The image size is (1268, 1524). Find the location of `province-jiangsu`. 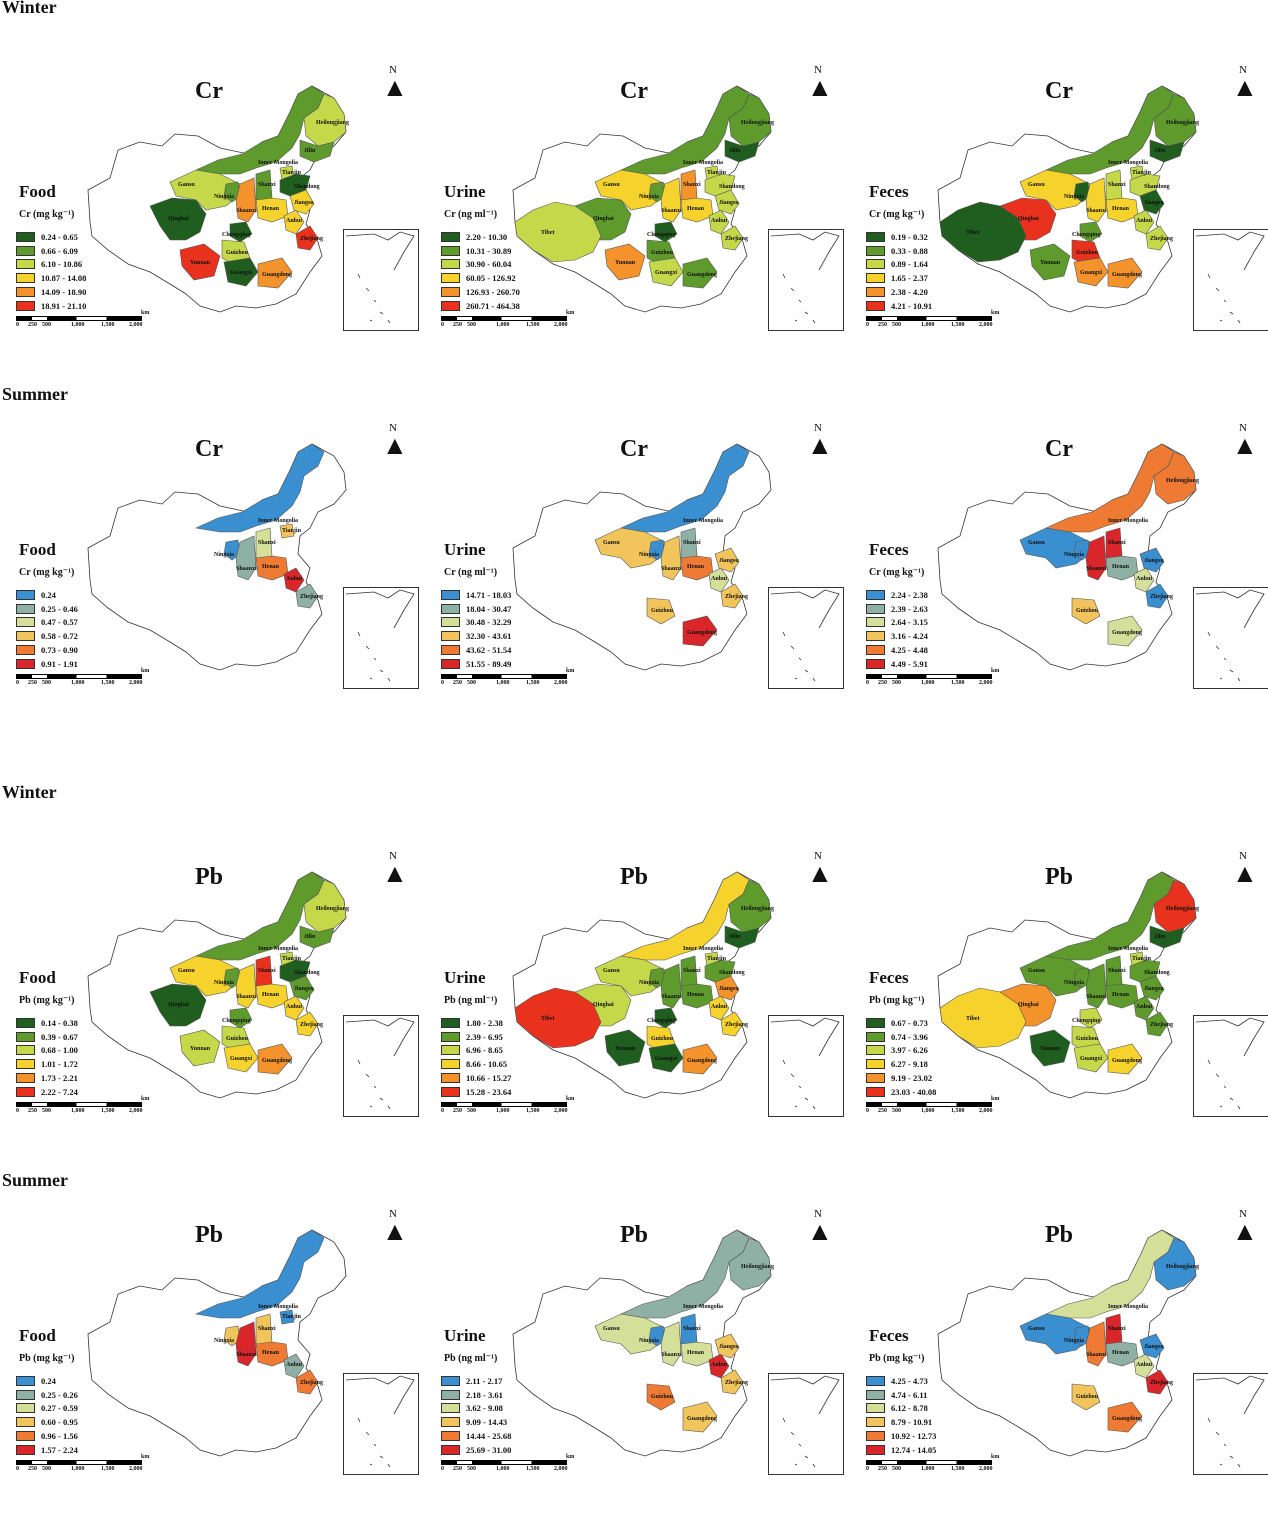

province-jiangsu is located at coordinates (727, 1346).